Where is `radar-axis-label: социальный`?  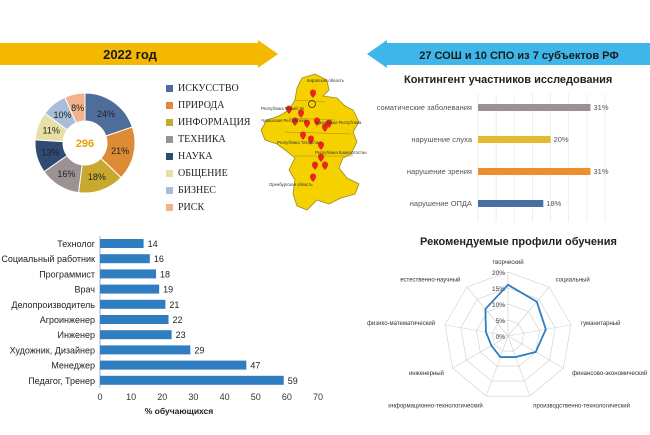
radar-axis-label: социальный is located at coordinates (573, 279).